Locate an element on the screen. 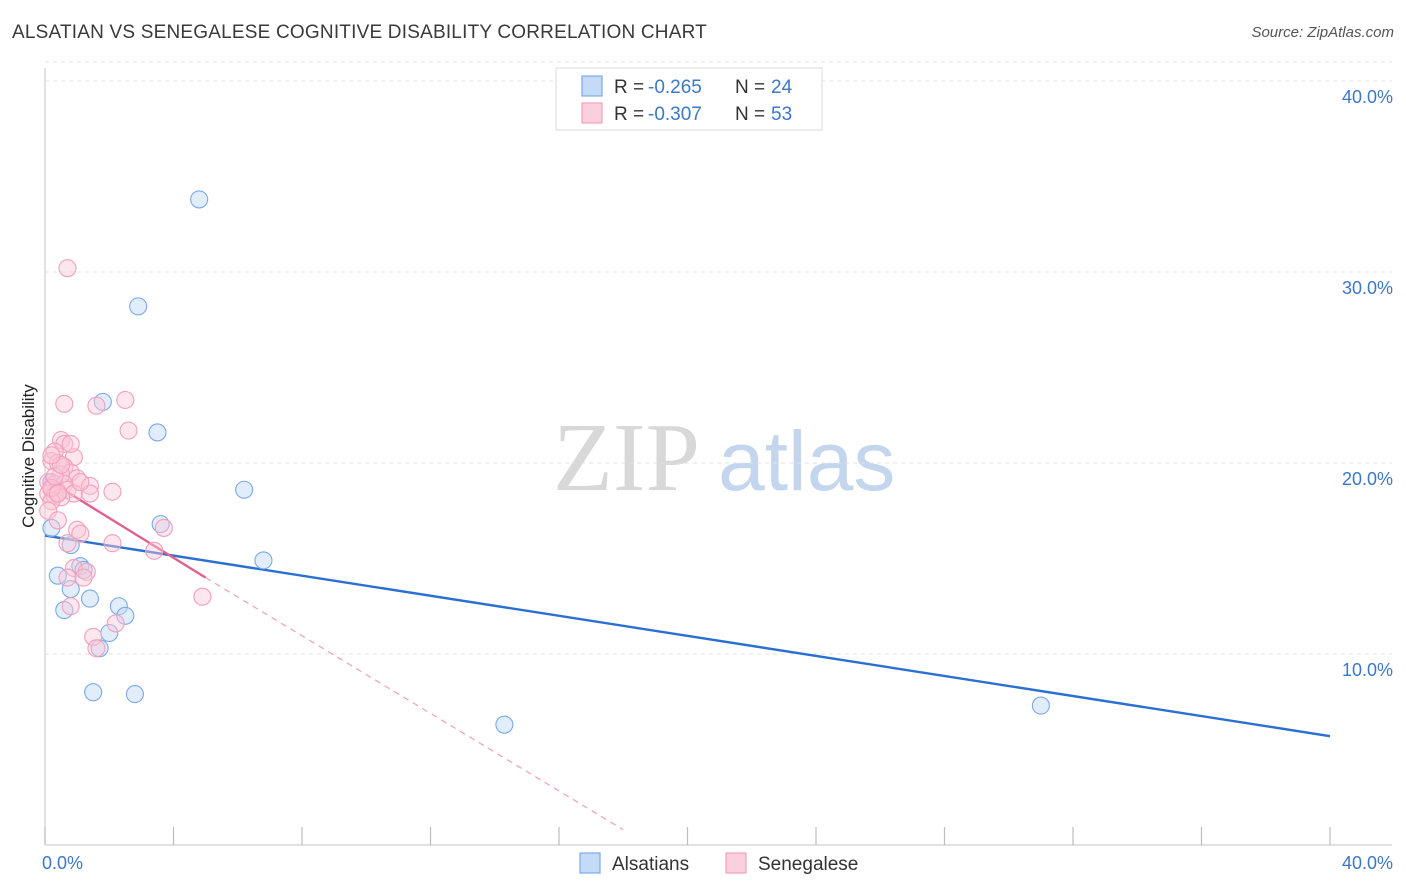  stats-legend: R = -0.265 N = 24 R = -0.307 N = 53 is located at coordinates (689, 99).